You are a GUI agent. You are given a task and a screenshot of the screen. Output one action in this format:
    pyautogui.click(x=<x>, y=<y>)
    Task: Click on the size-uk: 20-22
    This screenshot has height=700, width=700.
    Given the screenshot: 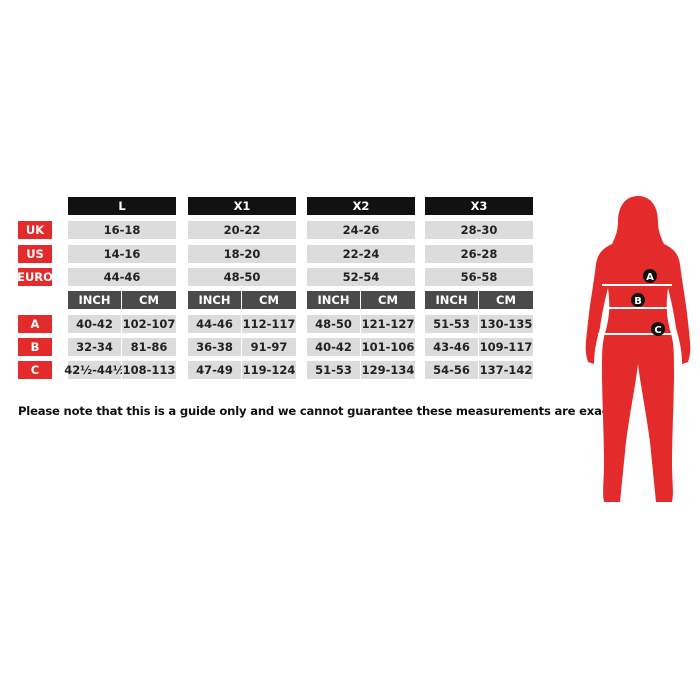 What is the action you would take?
    pyautogui.click(x=242, y=230)
    